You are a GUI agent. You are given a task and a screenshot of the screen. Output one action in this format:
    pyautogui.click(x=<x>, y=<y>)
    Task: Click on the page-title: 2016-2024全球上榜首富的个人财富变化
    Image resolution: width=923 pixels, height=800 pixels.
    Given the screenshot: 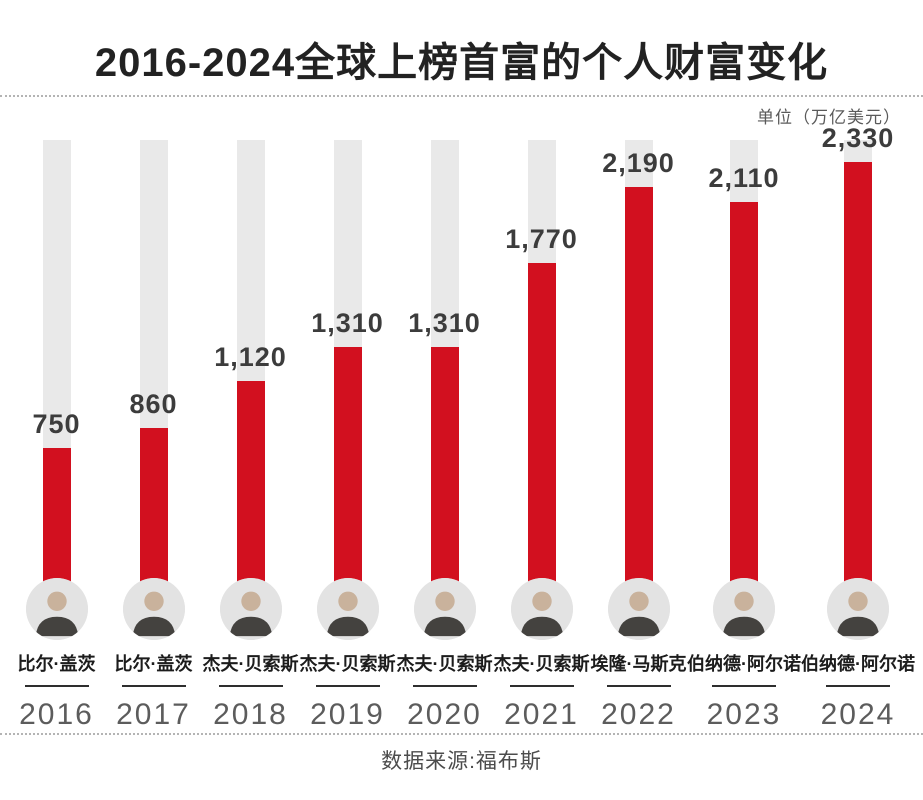 What is the action you would take?
    pyautogui.click(x=461, y=63)
    